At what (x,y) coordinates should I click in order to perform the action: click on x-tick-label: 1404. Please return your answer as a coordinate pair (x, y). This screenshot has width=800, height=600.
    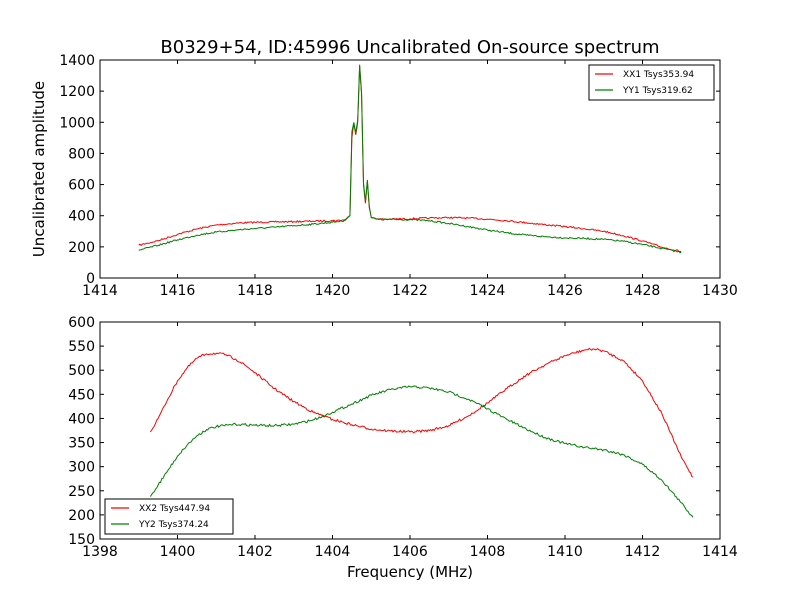
    Looking at the image, I should click on (333, 552).